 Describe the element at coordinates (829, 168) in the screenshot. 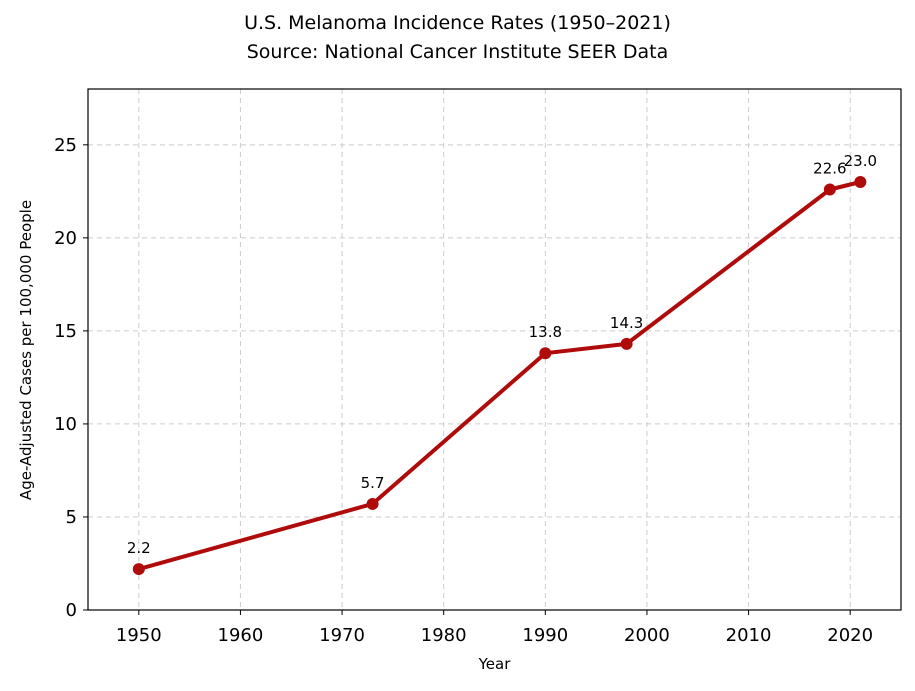

I see `data-label: 22.6` at that location.